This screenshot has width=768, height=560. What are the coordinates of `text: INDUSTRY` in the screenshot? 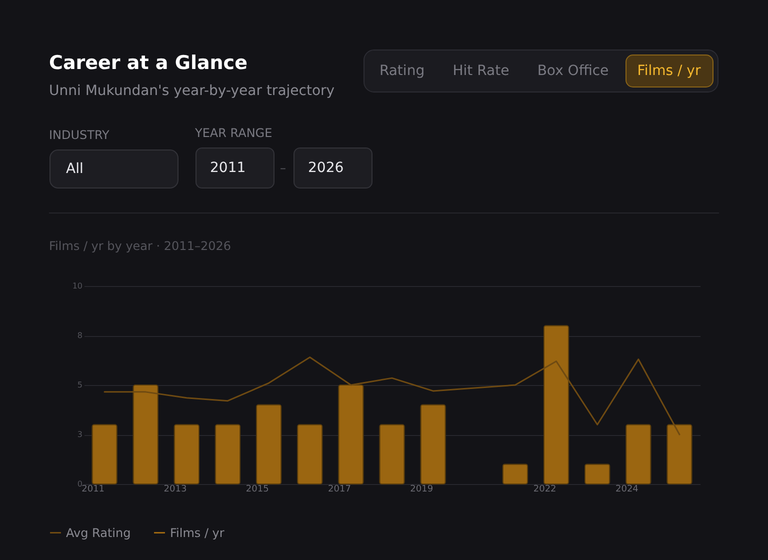 It's located at (79, 135).